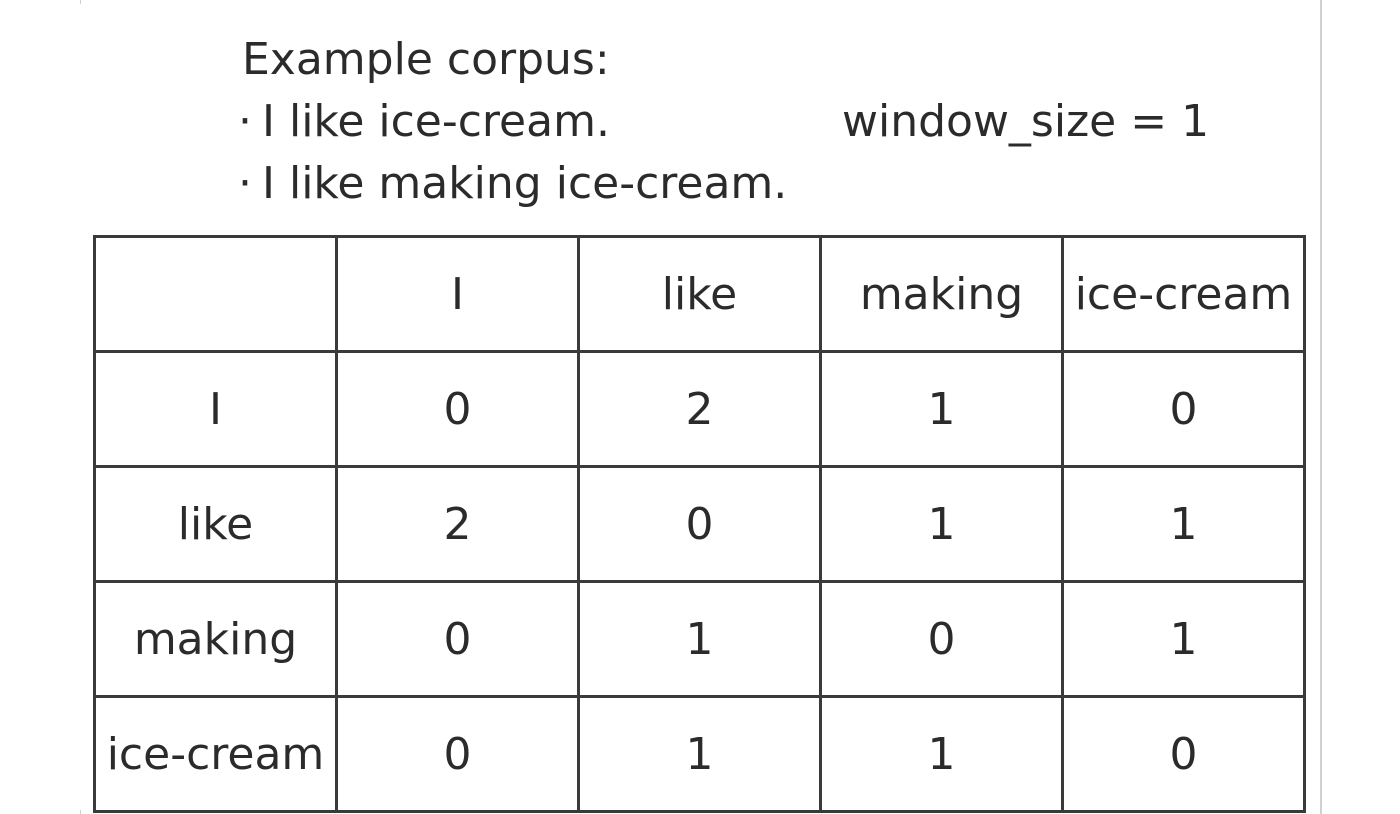 This screenshot has height=814, width=1400. What do you see at coordinates (1183, 294) in the screenshot?
I see `column-header: ice-cream` at bounding box center [1183, 294].